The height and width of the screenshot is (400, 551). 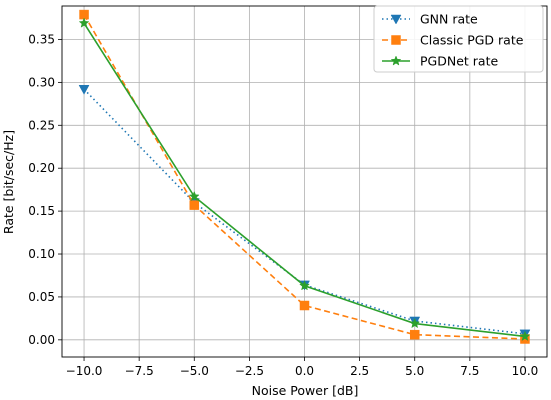 What do you see at coordinates (41, 254) in the screenshot?
I see `y-tick-label: 0.10` at bounding box center [41, 254].